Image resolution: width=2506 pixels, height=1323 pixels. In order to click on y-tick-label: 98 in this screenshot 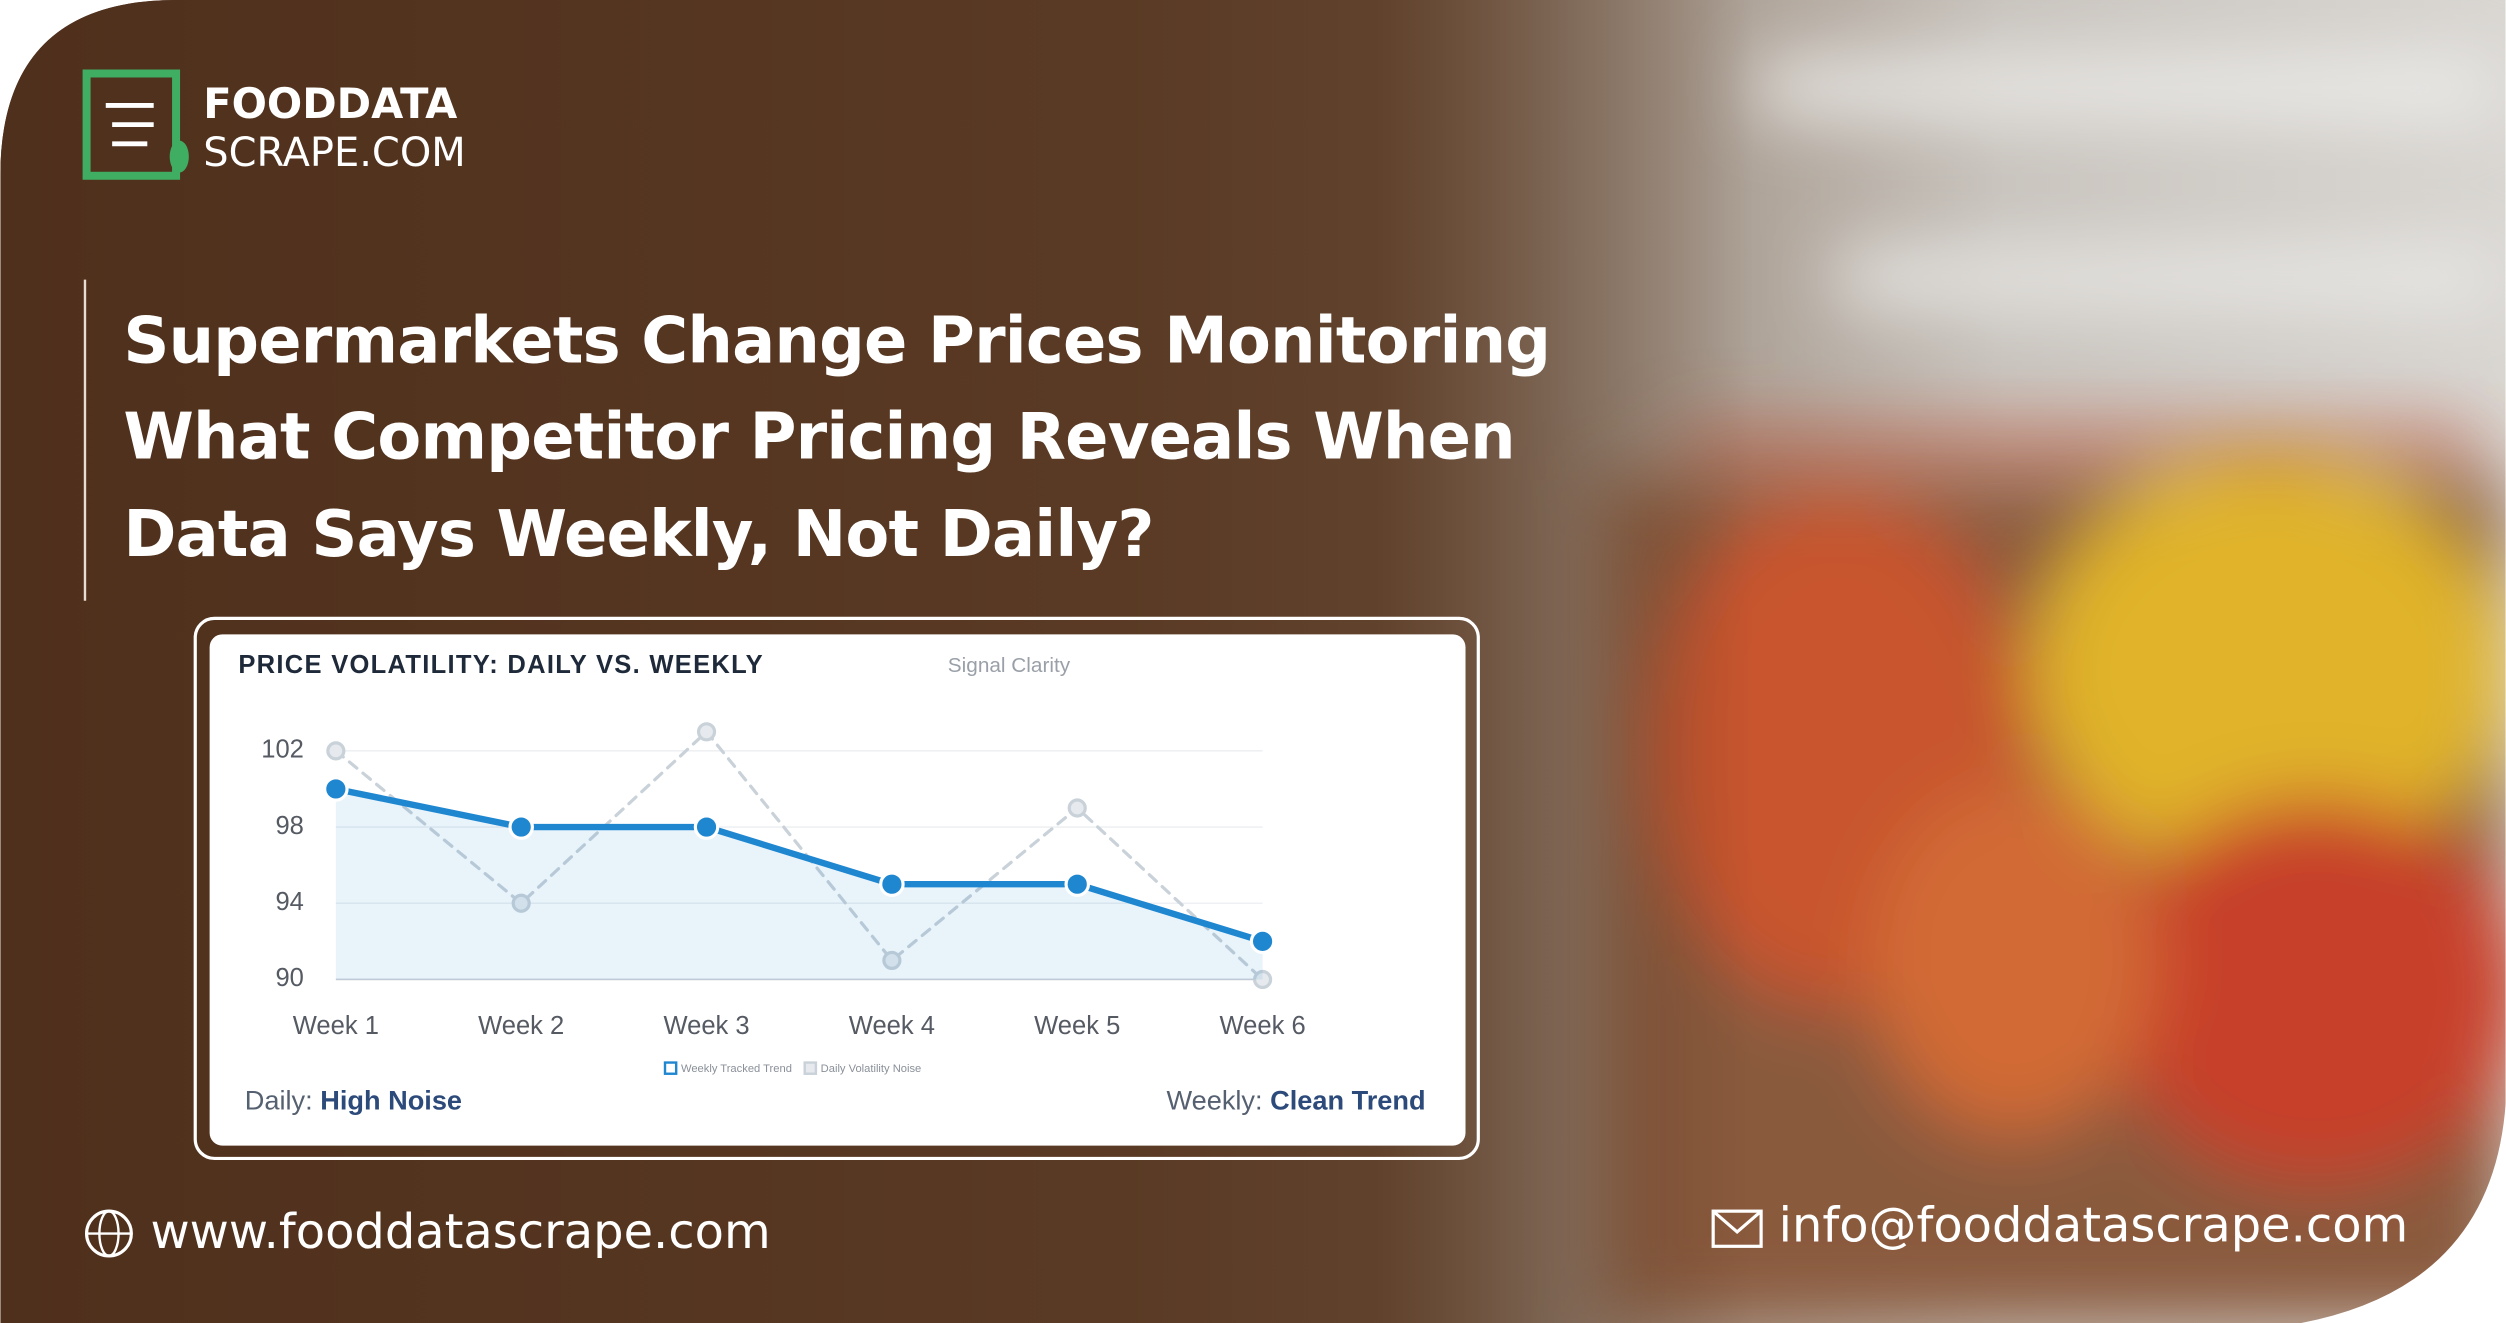, I will do `click(289, 826)`.